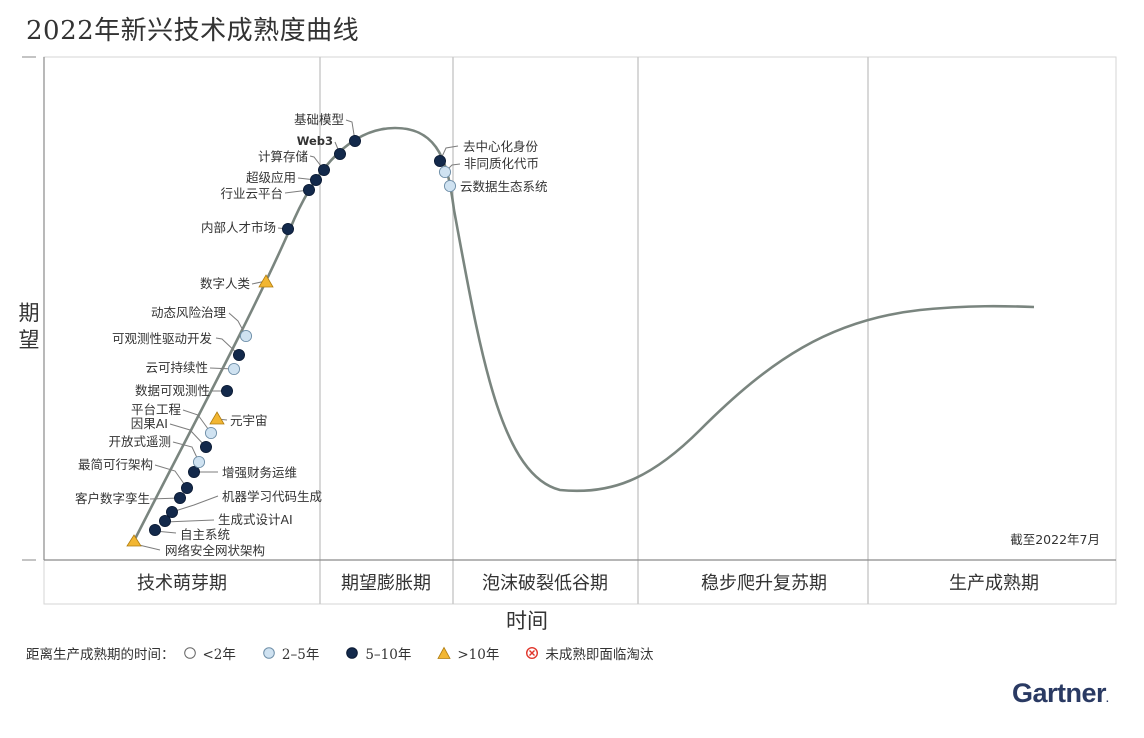 The image size is (1144, 738). I want to click on label-causal-ai: 因果AI, so click(149, 423).